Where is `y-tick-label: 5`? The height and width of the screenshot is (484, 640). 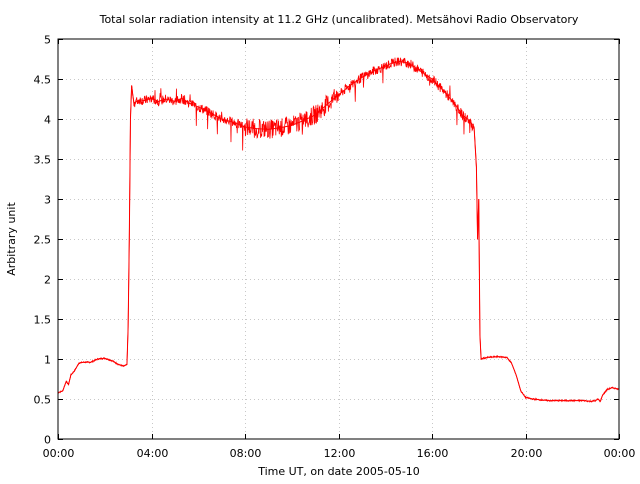
y-tick-label: 5 is located at coordinates (47, 40).